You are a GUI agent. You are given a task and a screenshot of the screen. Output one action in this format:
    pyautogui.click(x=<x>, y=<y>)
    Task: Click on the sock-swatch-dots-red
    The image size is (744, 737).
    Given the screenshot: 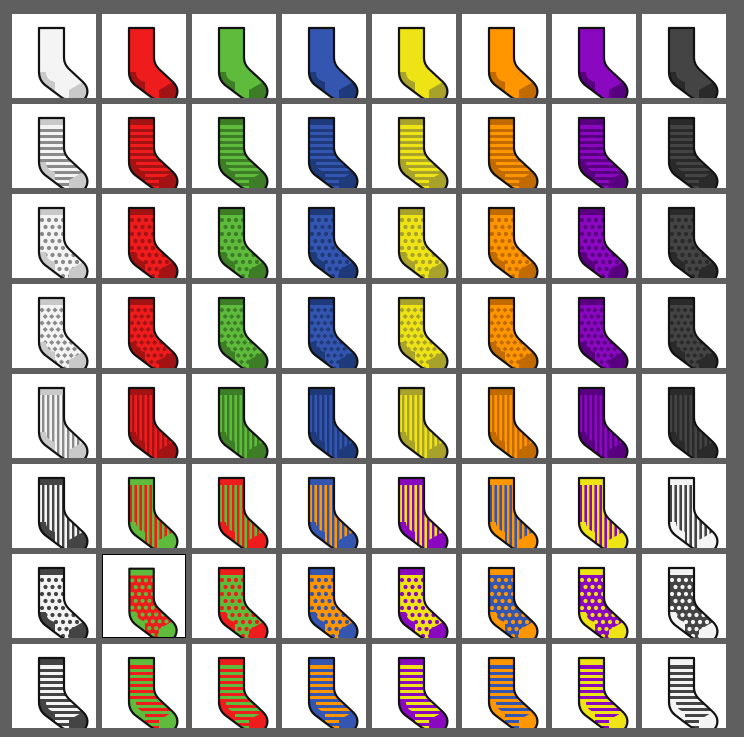 What is the action you would take?
    pyautogui.click(x=144, y=236)
    